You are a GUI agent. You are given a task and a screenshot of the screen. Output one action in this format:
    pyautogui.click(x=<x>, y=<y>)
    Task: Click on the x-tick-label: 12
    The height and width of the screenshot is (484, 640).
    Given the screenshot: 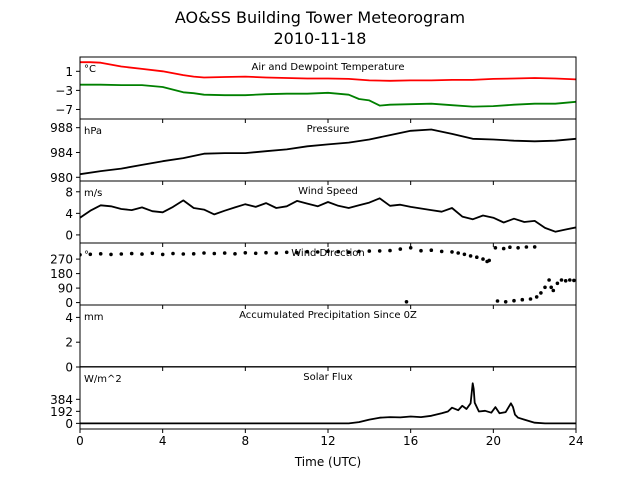 What is the action you would take?
    pyautogui.click(x=327, y=441)
    